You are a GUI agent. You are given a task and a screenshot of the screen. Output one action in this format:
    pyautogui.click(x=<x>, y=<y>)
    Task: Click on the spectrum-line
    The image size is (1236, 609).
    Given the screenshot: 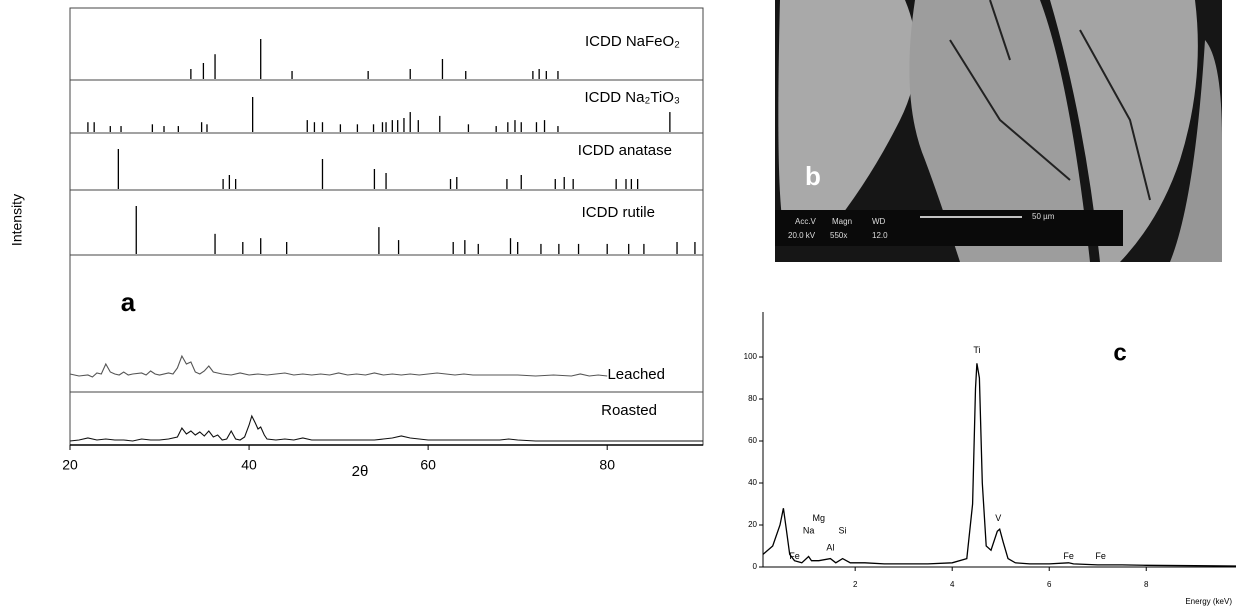 What is the action you would take?
    pyautogui.click(x=999, y=465)
    